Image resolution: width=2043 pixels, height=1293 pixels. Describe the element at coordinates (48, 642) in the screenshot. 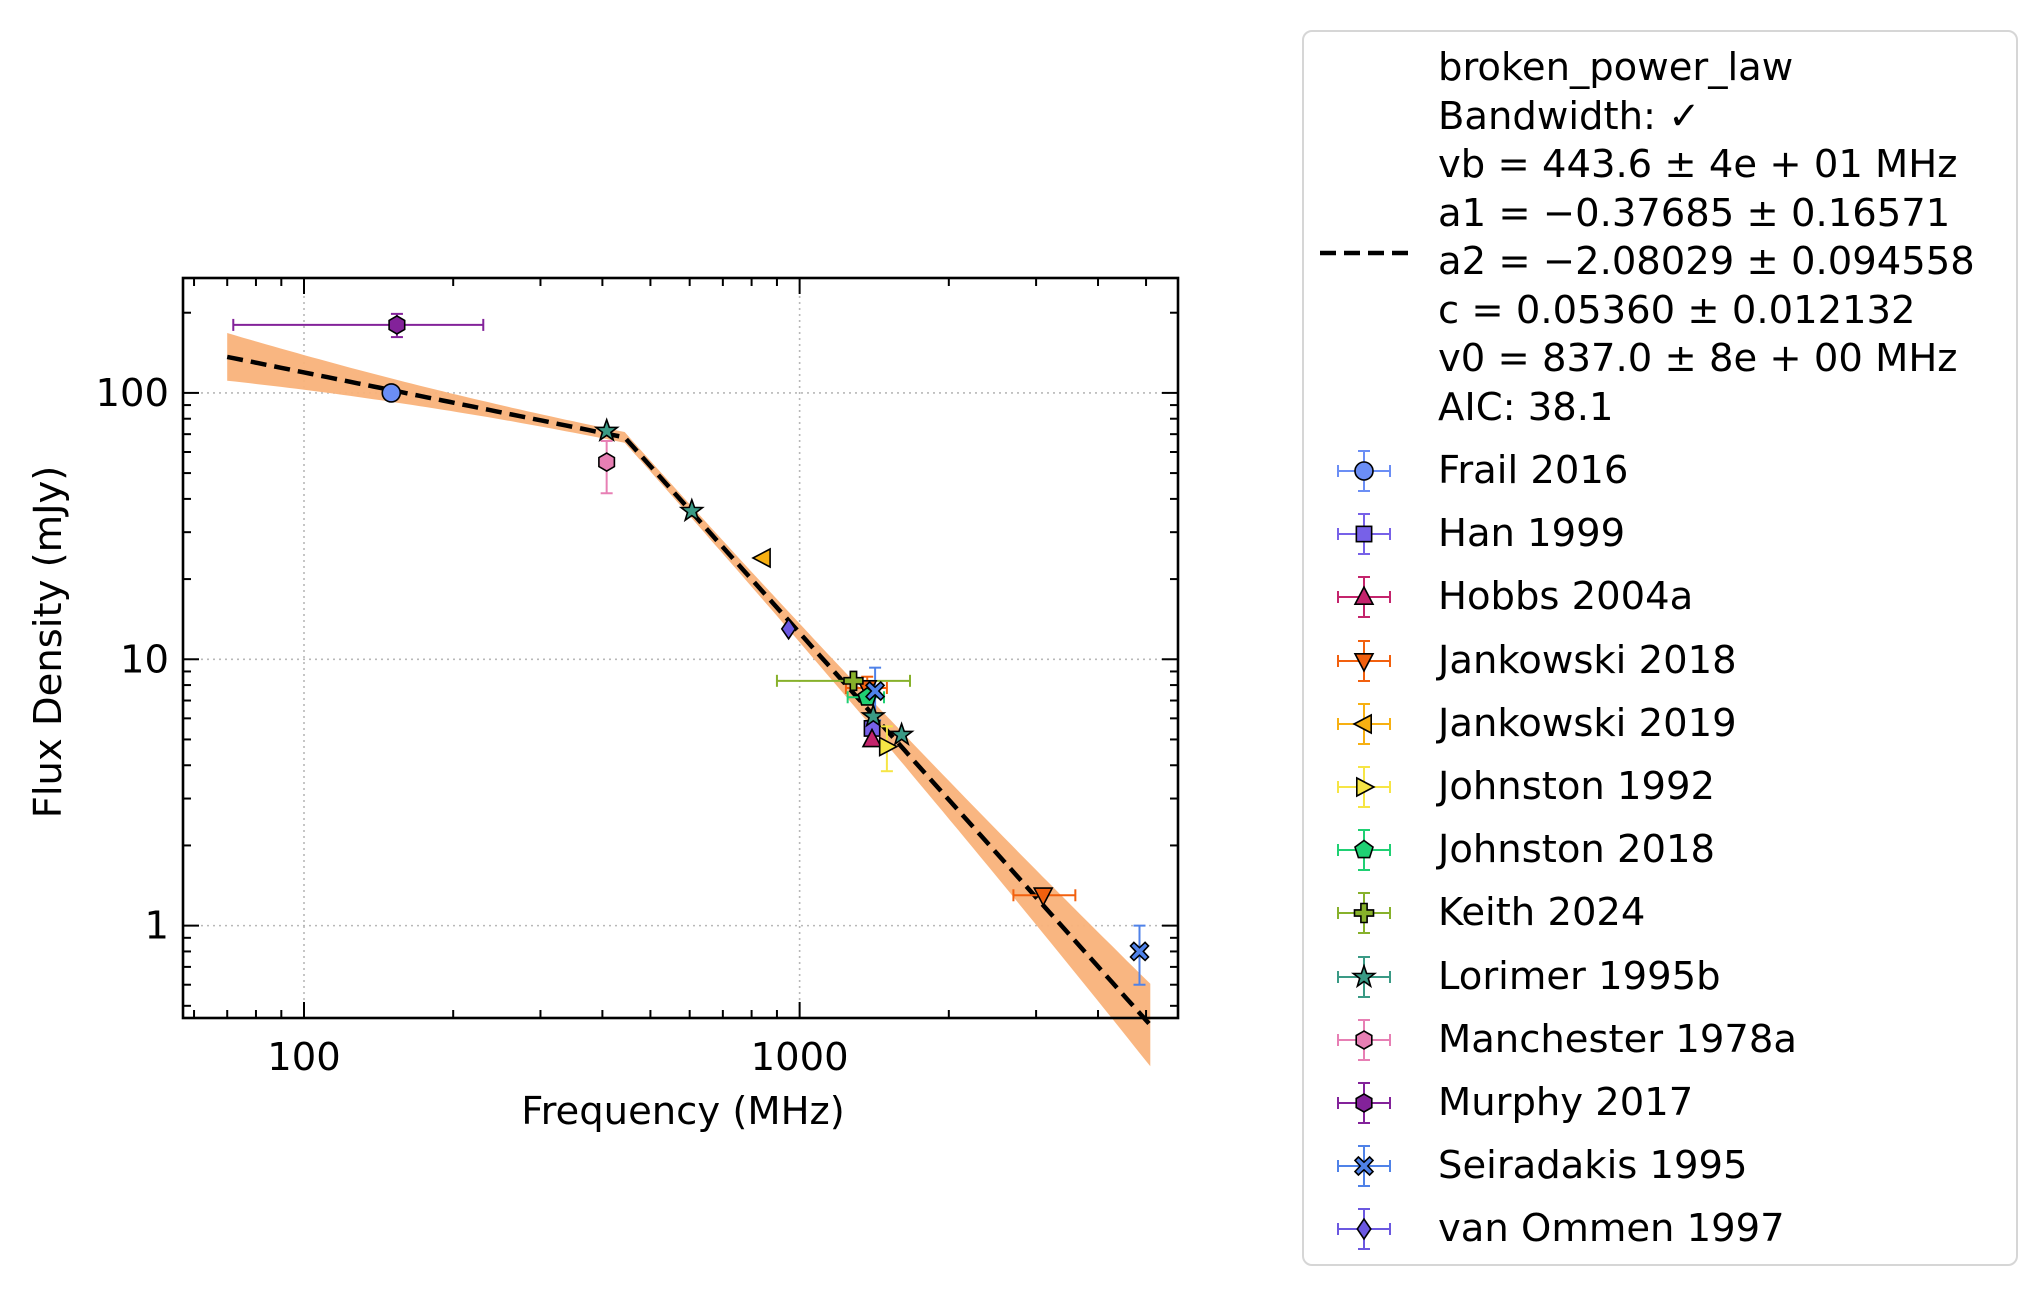

I see `y-axis-label: Flux Density (mJy)` at that location.